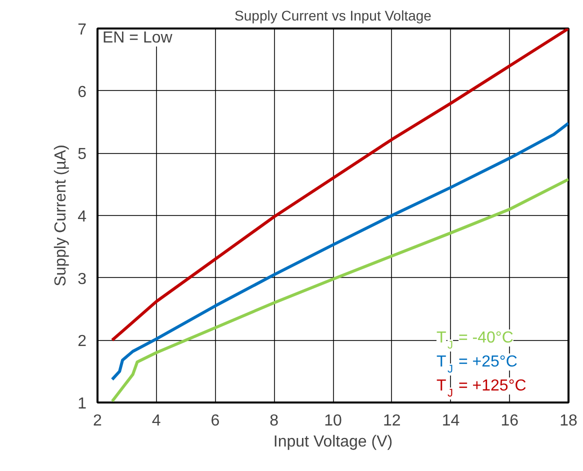 The image size is (583, 471). I want to click on chart-title: Supply Current vs Input Voltage, so click(333, 16).